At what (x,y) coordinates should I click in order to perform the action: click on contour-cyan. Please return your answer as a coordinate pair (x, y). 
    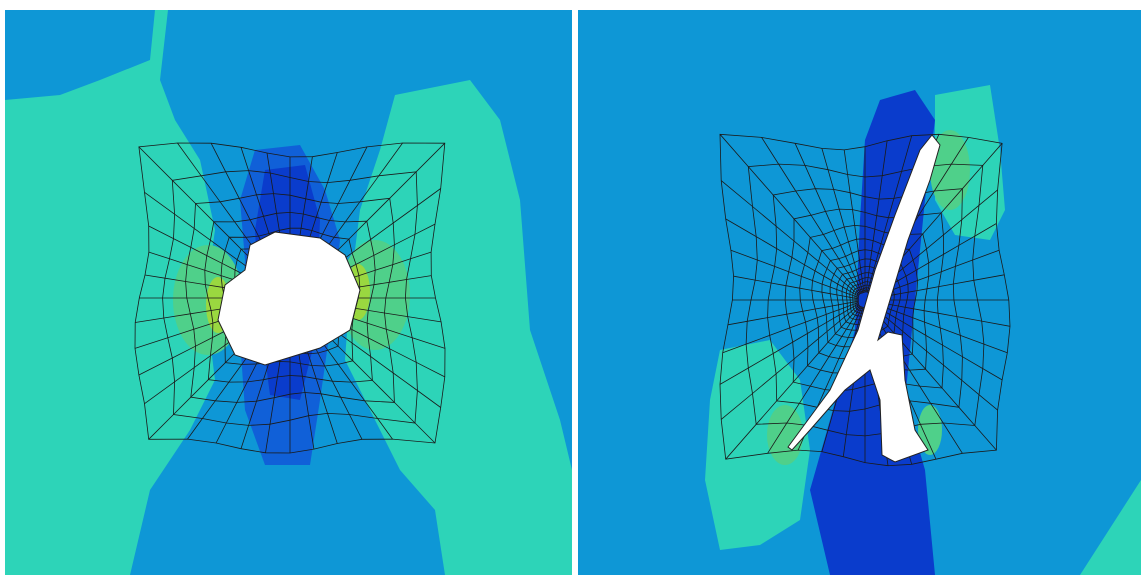
    Looking at the image, I should click on (1110, 527).